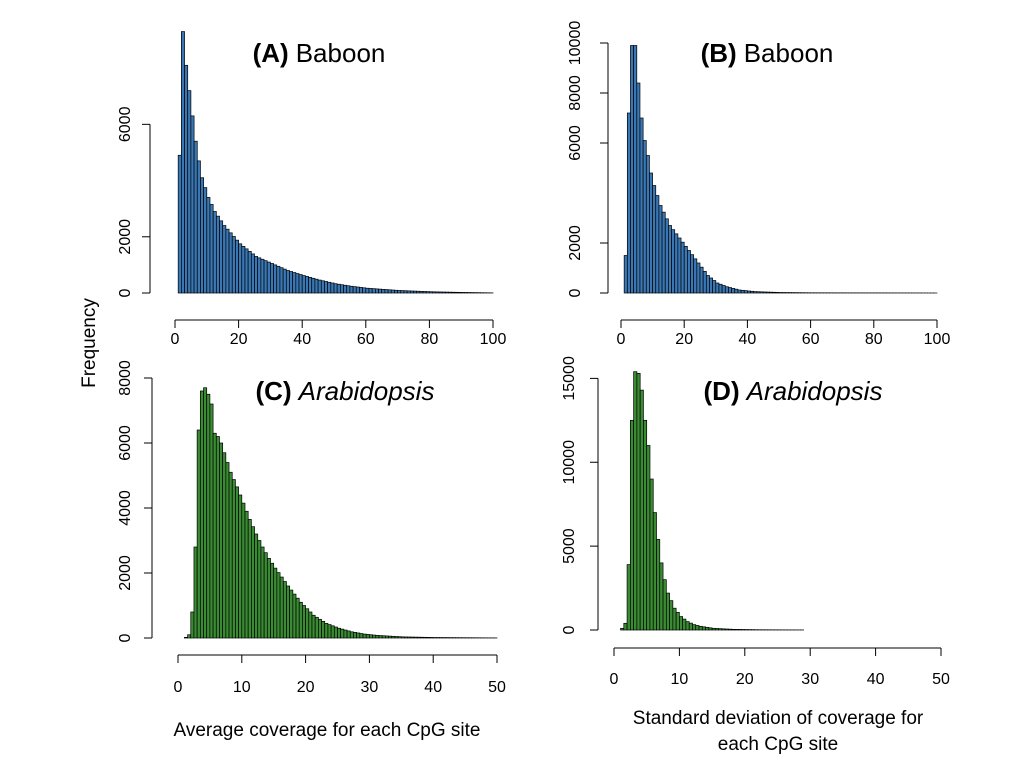 Image resolution: width=1024 pixels, height=768 pixels. What do you see at coordinates (430, 339) in the screenshot?
I see `x-tick-label: 80` at bounding box center [430, 339].